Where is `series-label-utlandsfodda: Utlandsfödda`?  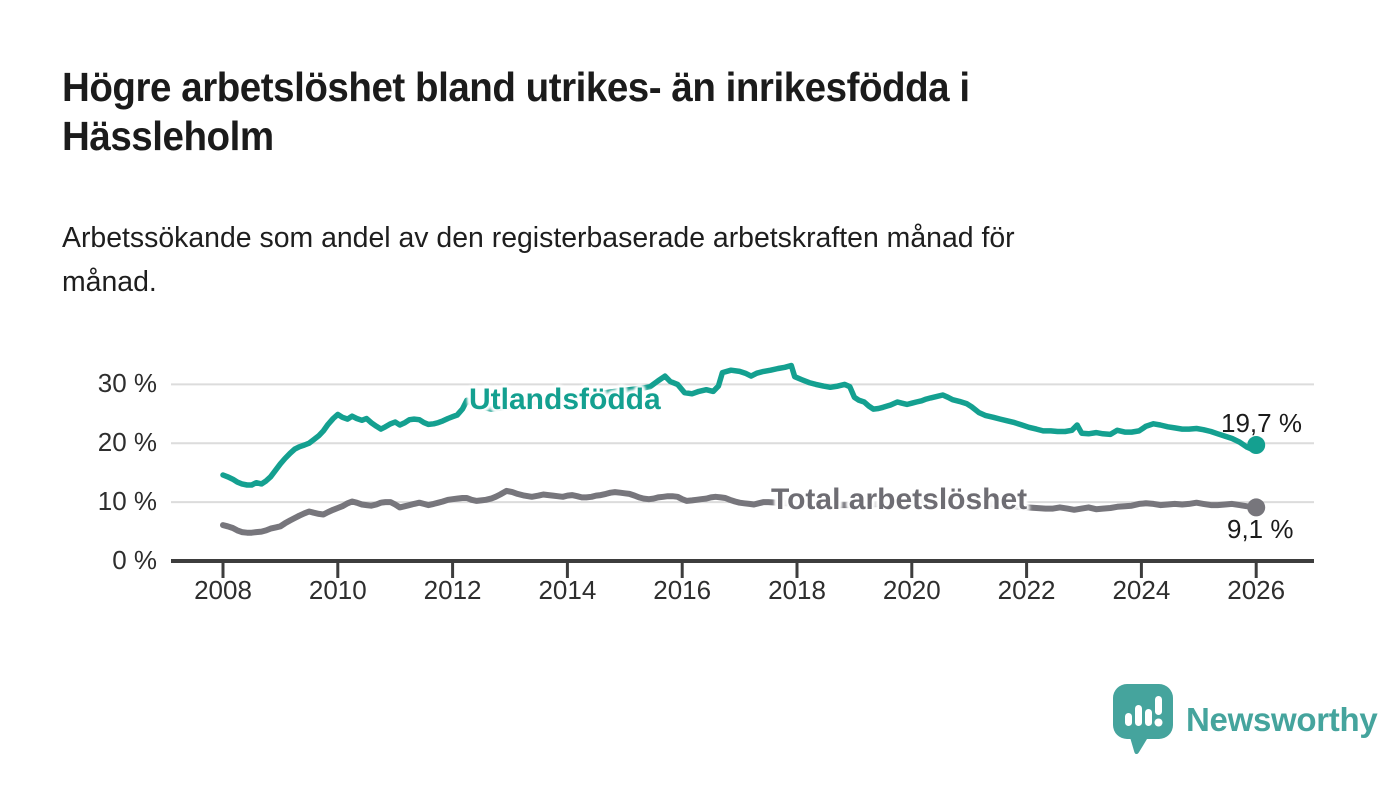 series-label-utlandsfodda: Utlandsfödda is located at coordinates (565, 399).